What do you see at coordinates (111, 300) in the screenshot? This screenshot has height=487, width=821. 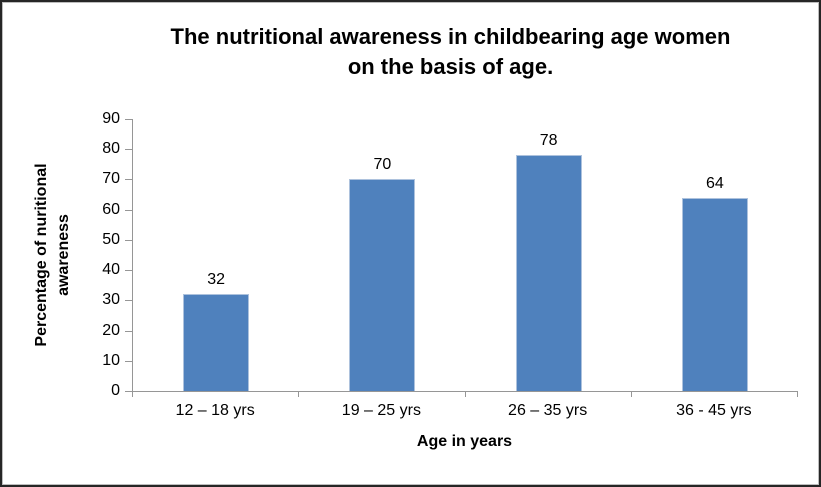 I see `y-tick-label: 30` at bounding box center [111, 300].